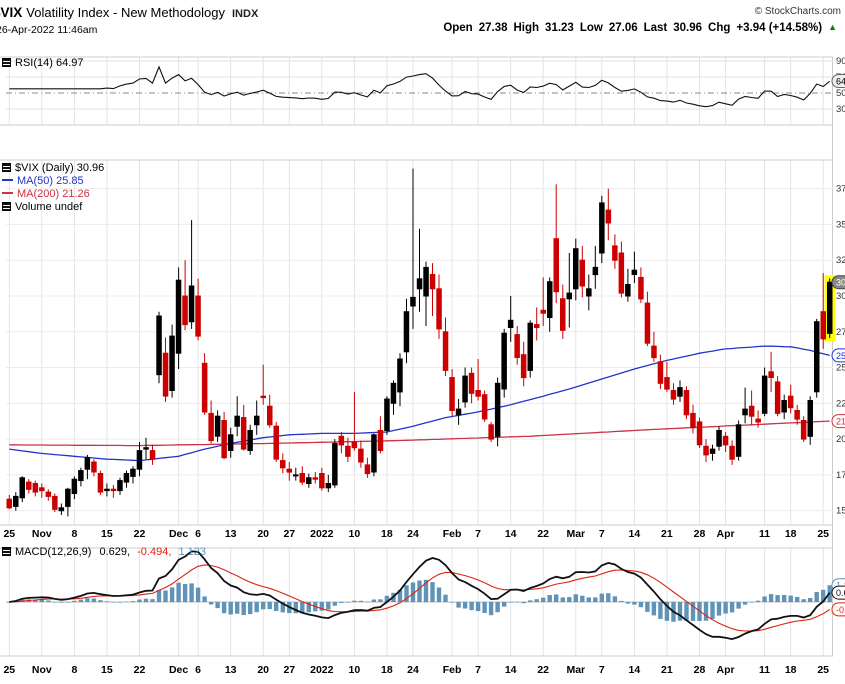  Describe the element at coordinates (115, 552) in the screenshot. I see `macd-value: 0.629,` at that location.